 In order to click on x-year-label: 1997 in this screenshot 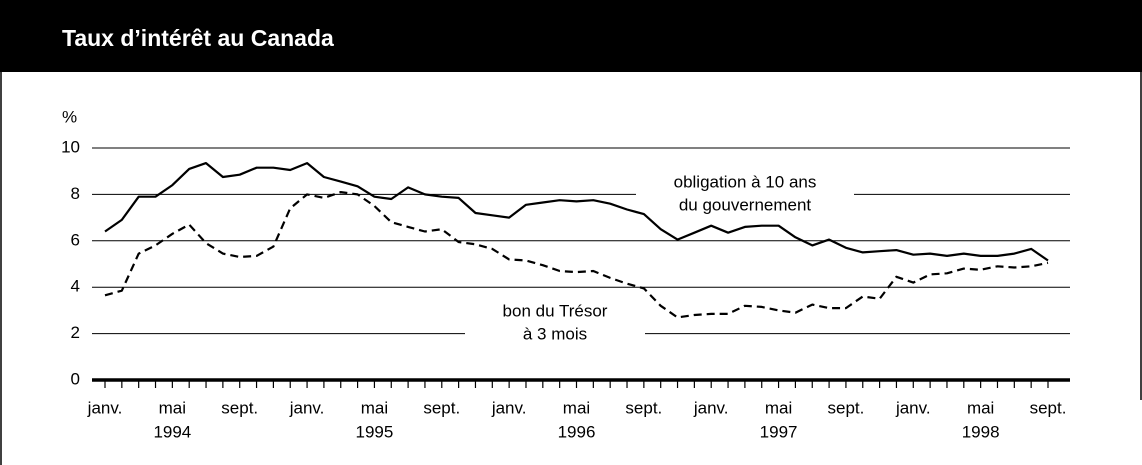, I will do `click(779, 431)`.